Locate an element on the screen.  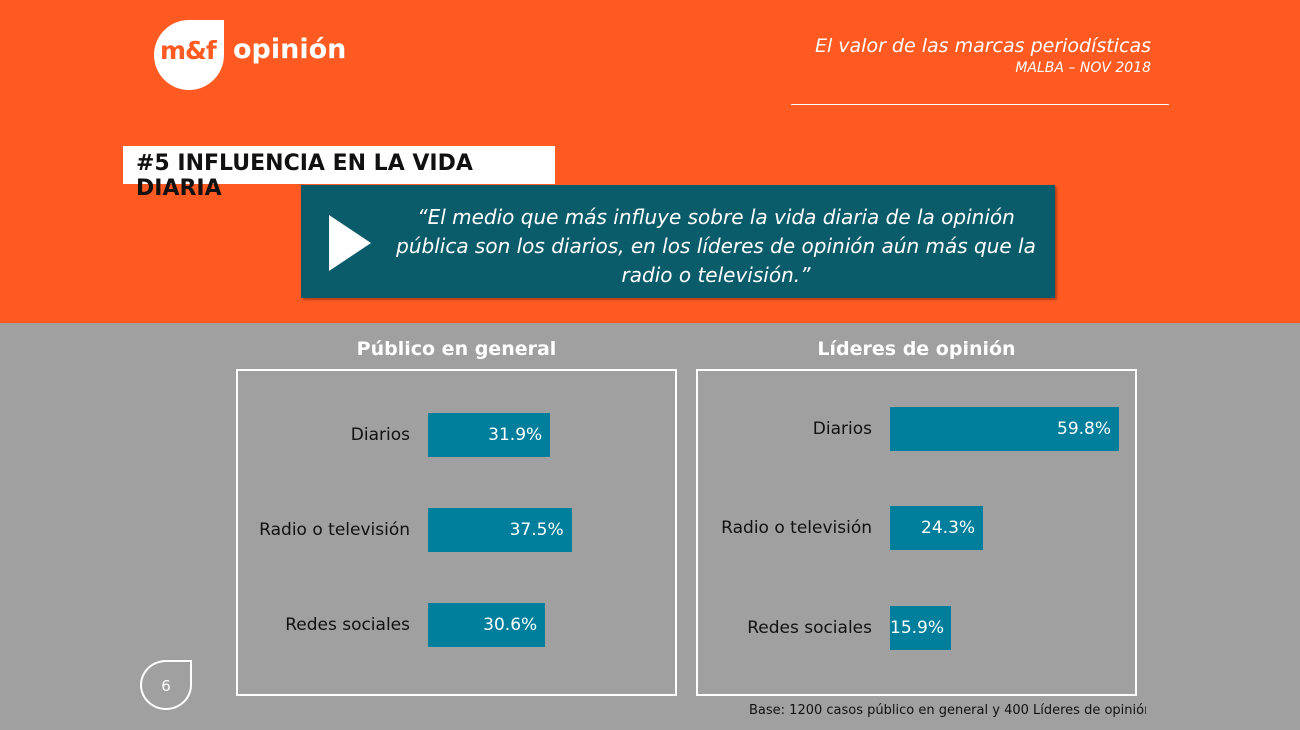
bar-value-label: 15.9% is located at coordinates (917, 628).